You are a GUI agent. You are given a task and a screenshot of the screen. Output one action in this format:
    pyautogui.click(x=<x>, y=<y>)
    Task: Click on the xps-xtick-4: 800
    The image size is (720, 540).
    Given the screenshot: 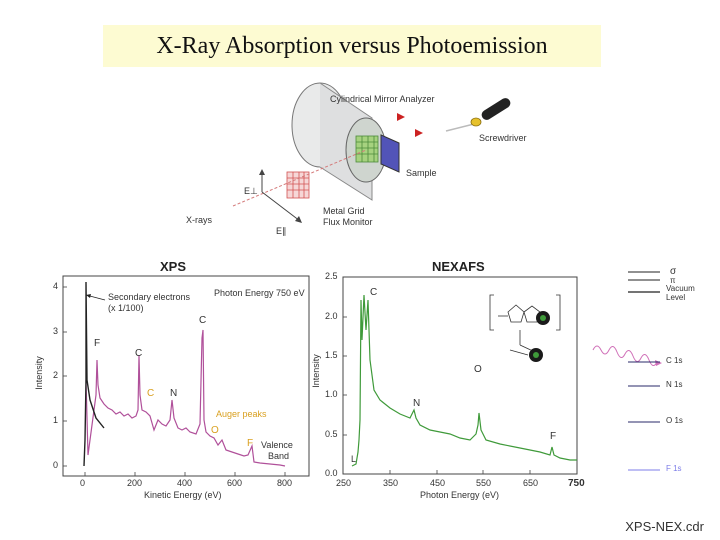 What is the action you would take?
    pyautogui.click(x=285, y=483)
    